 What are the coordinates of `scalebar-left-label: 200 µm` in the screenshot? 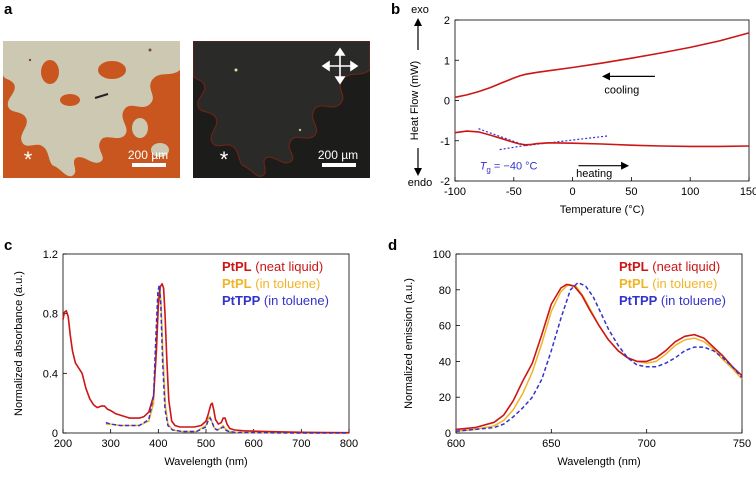 It's located at (148, 155).